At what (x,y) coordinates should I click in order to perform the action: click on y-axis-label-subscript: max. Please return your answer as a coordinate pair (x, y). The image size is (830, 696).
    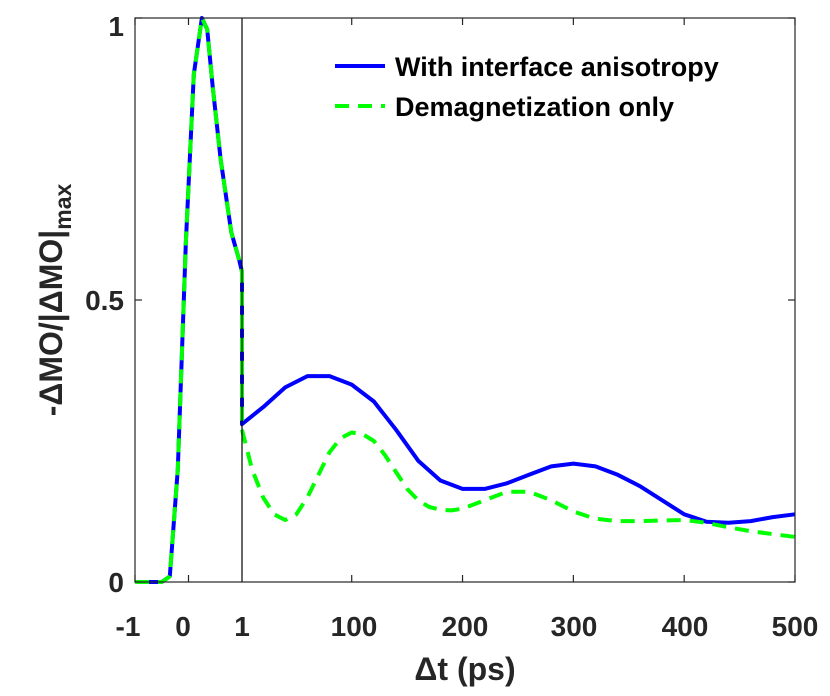
    Looking at the image, I should click on (63, 207).